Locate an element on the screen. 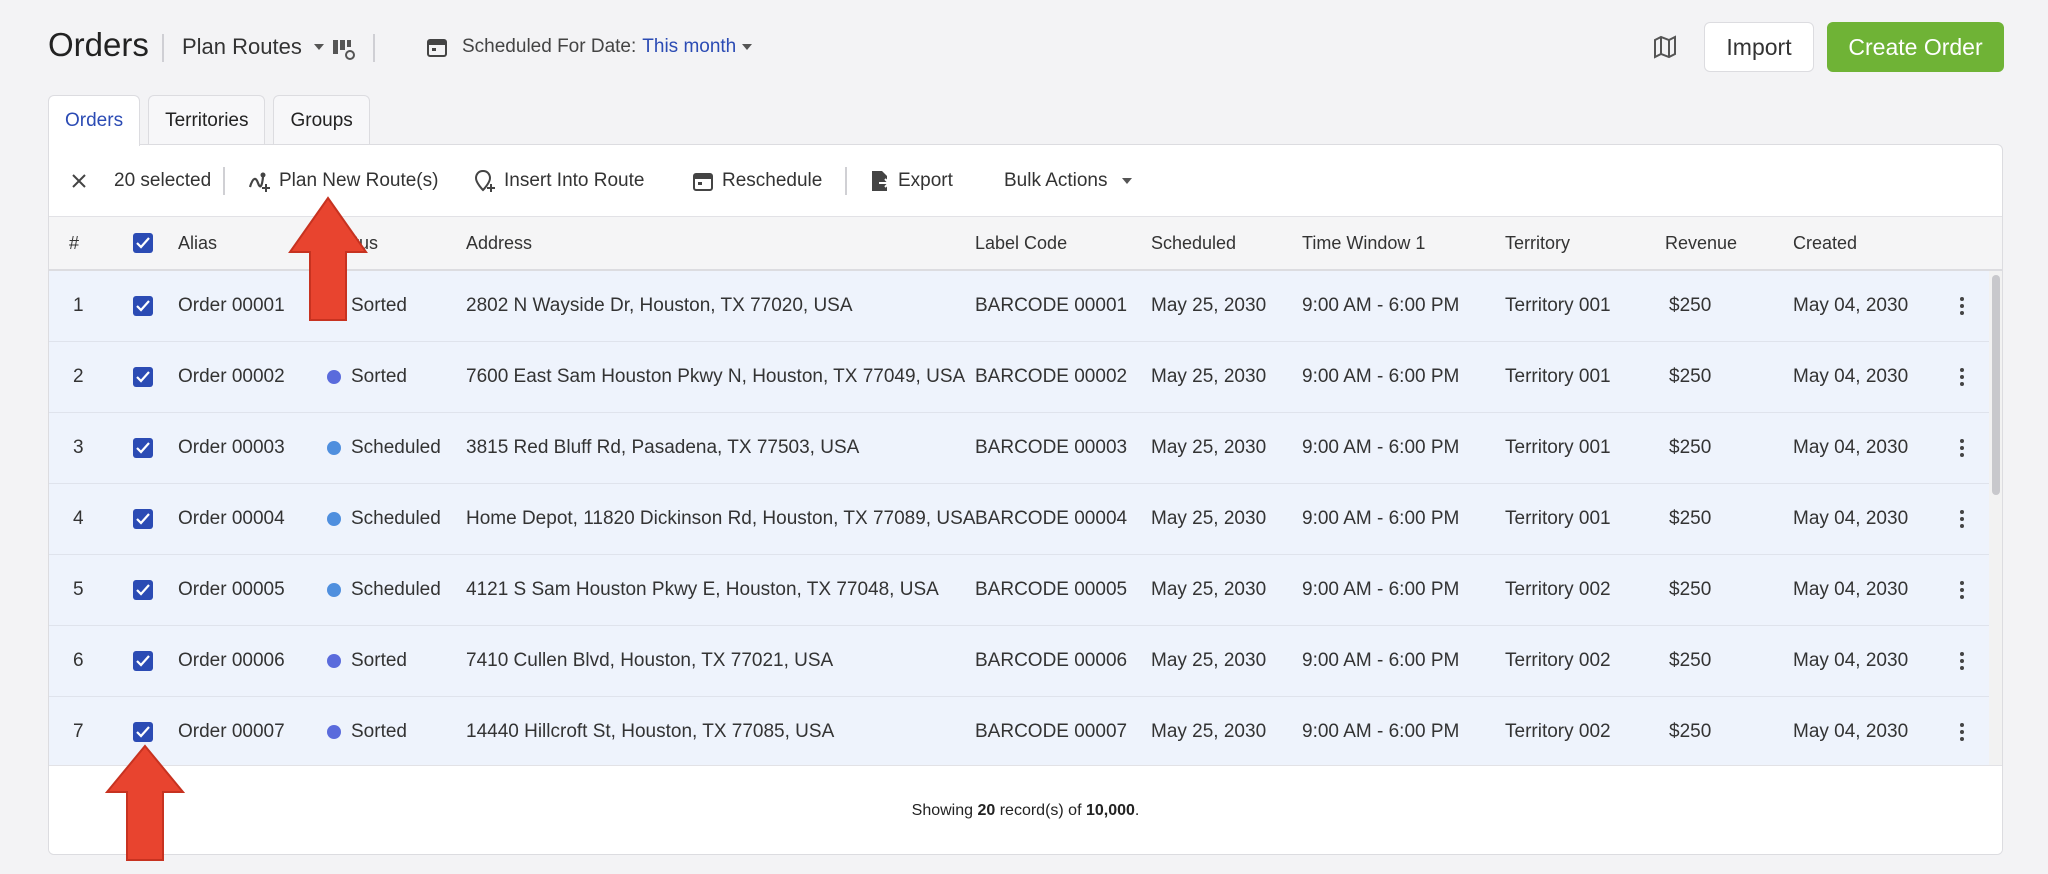 This screenshot has height=874, width=2048. select-all-checkbox is located at coordinates (143, 243).